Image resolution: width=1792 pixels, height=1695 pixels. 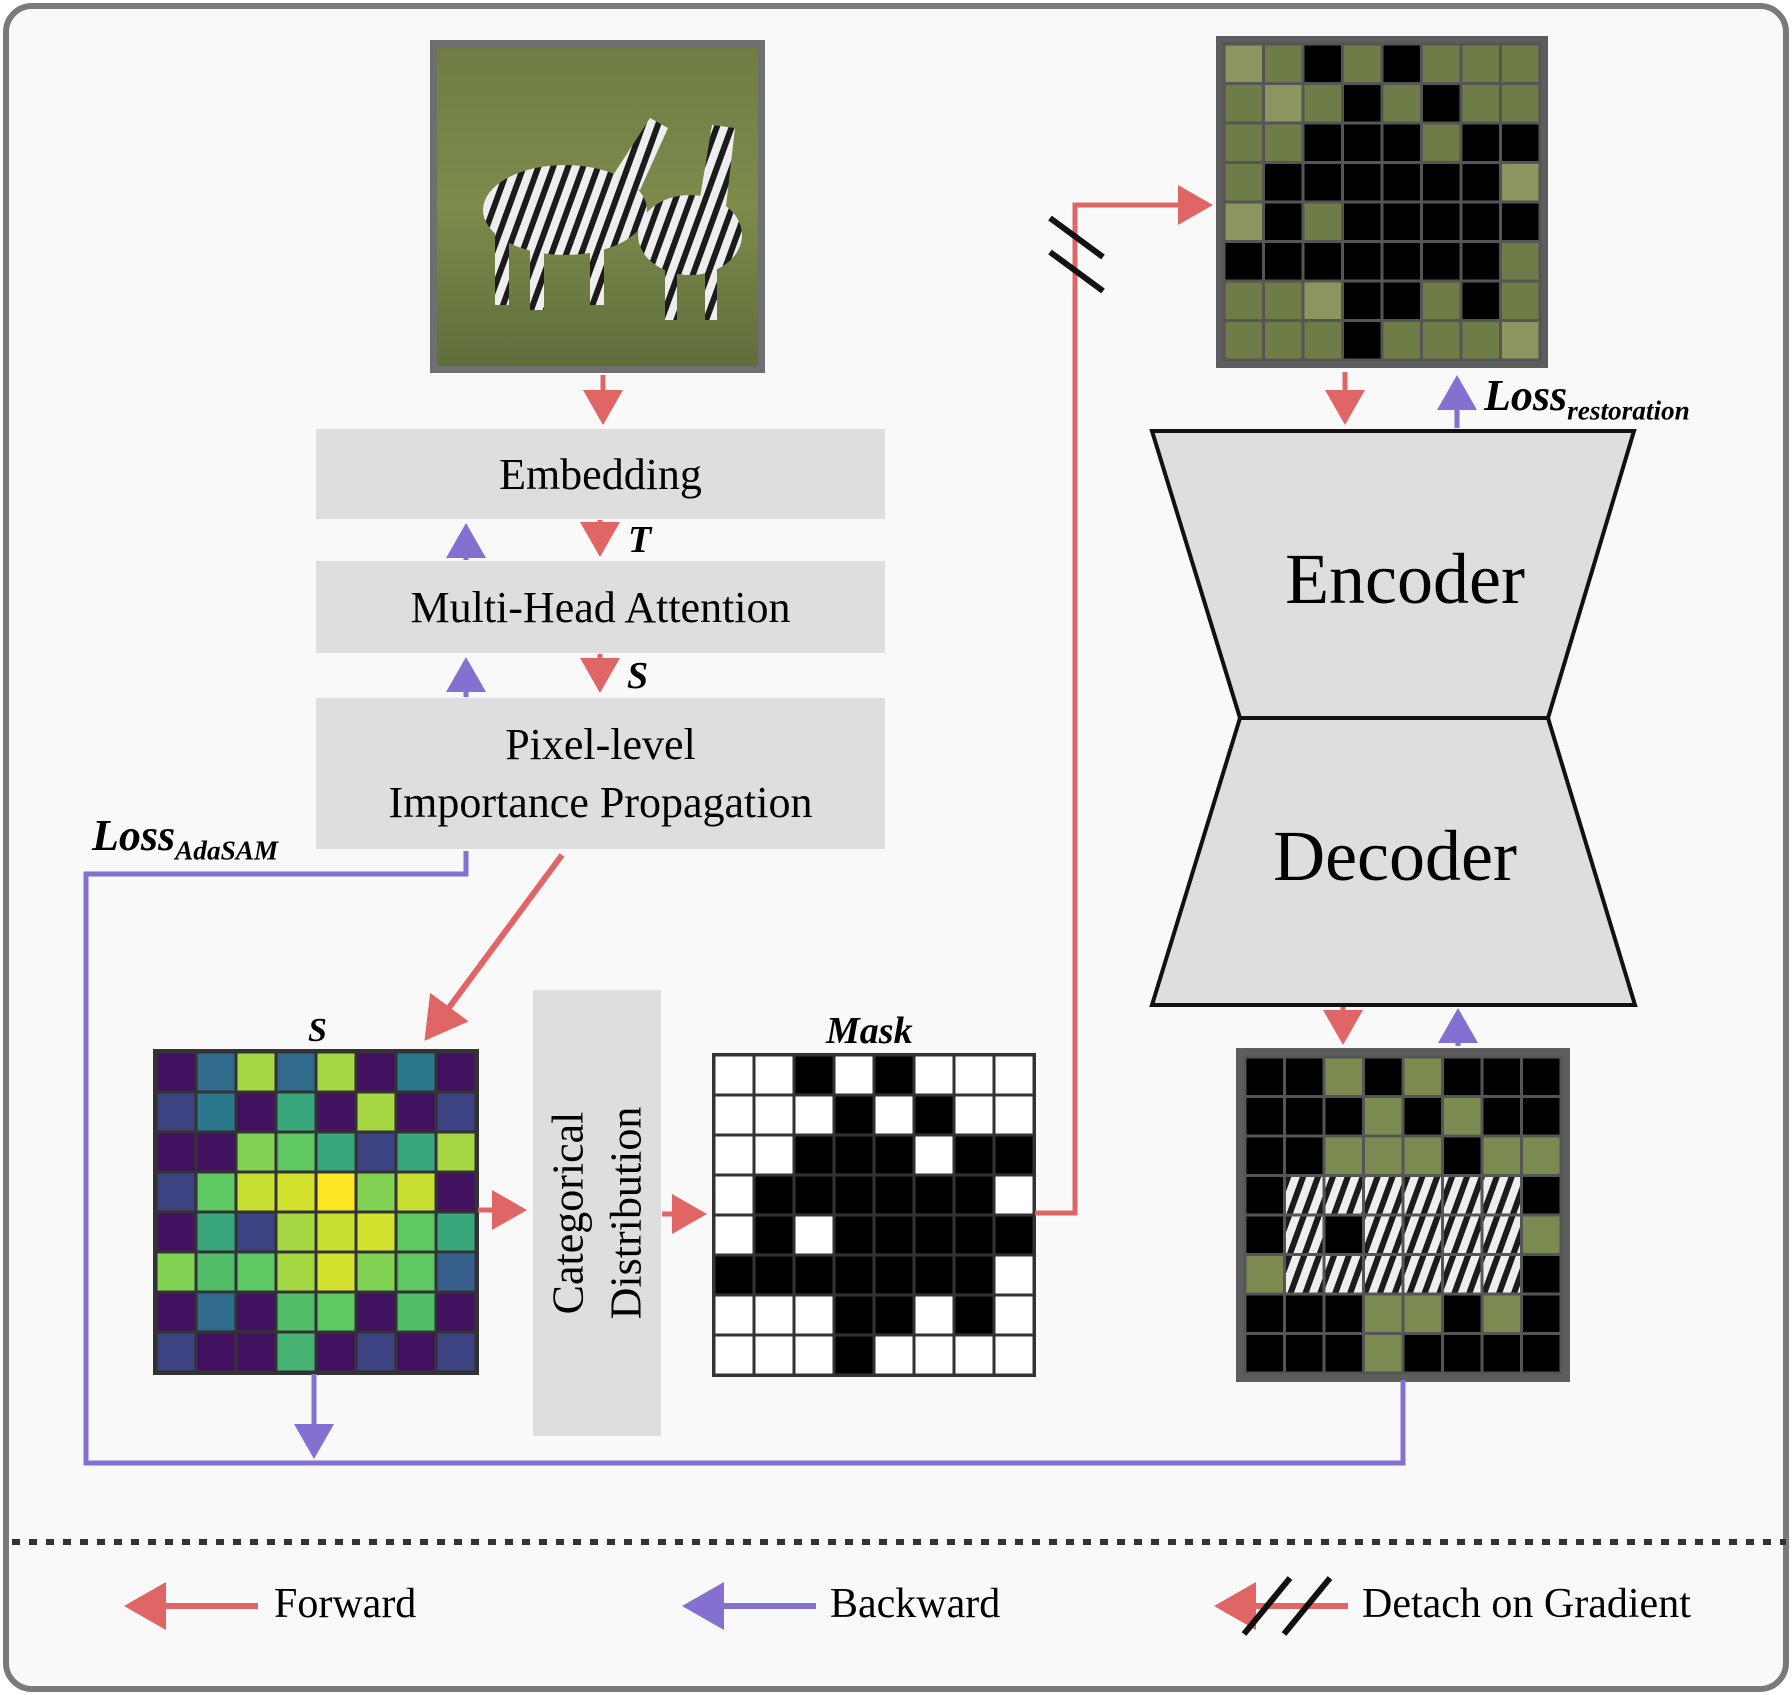 What do you see at coordinates (1526, 1604) in the screenshot?
I see `legend-detach-label: Detach on Gradient` at bounding box center [1526, 1604].